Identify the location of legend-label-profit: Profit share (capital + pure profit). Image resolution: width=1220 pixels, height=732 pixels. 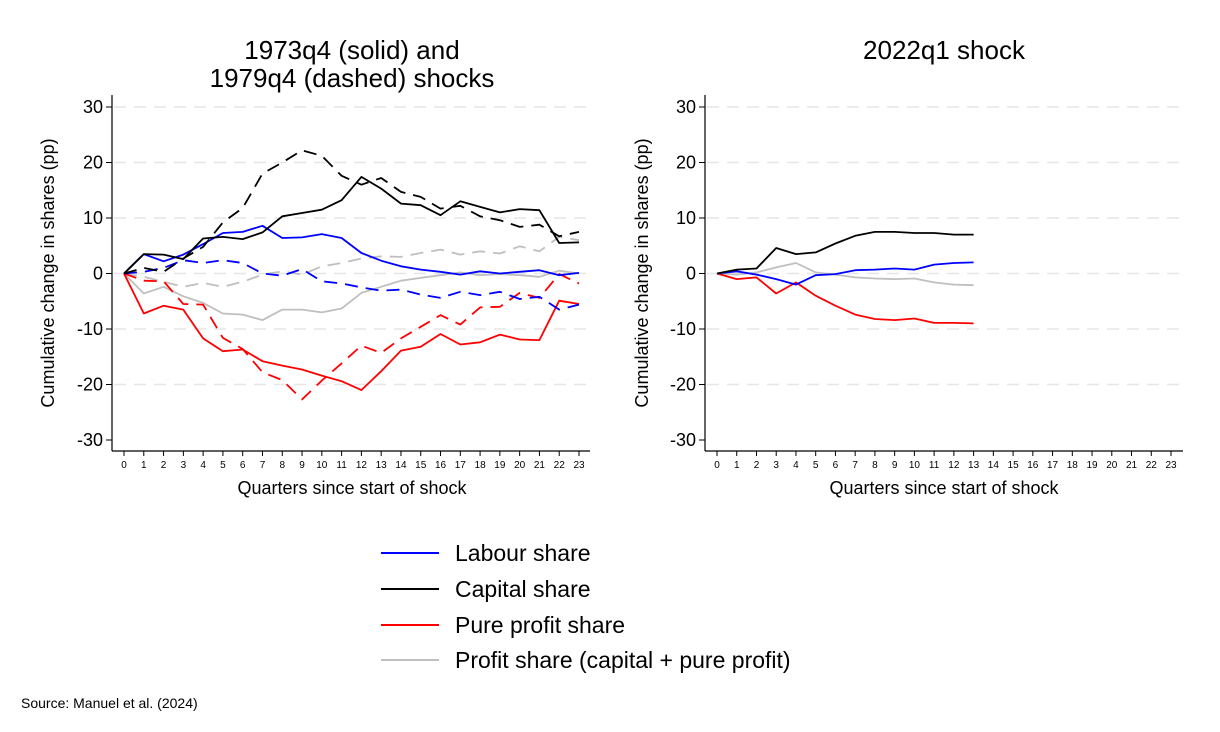
(623, 660).